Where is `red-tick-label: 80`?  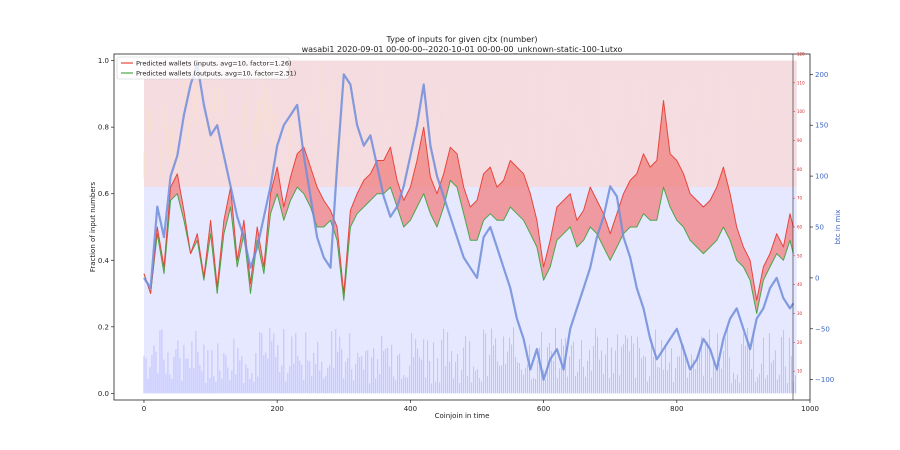 red-tick-label: 80 is located at coordinates (800, 169).